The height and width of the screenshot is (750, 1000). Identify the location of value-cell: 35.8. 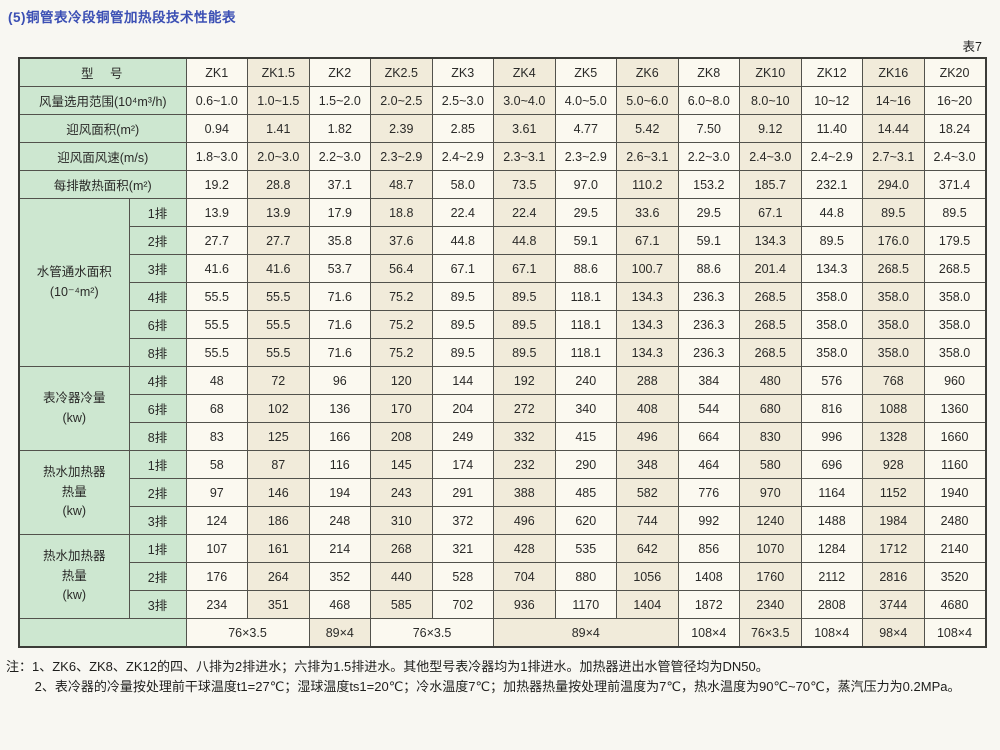
(340, 240).